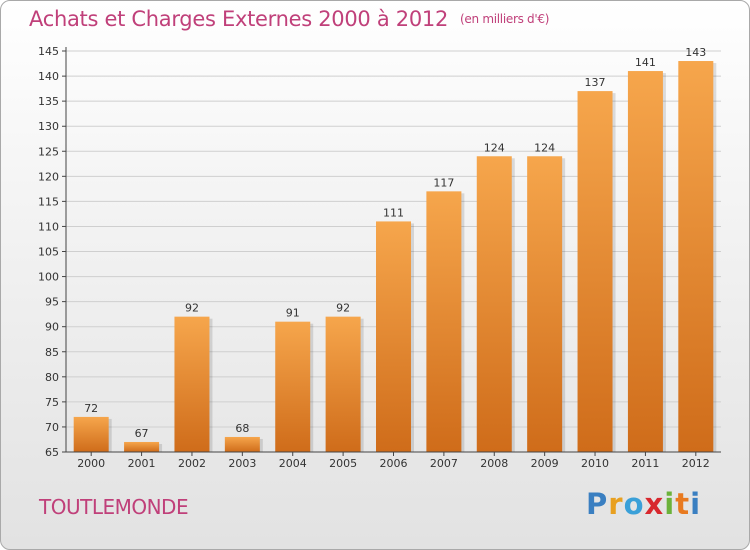  I want to click on x-tick-label: 2000, so click(91, 463).